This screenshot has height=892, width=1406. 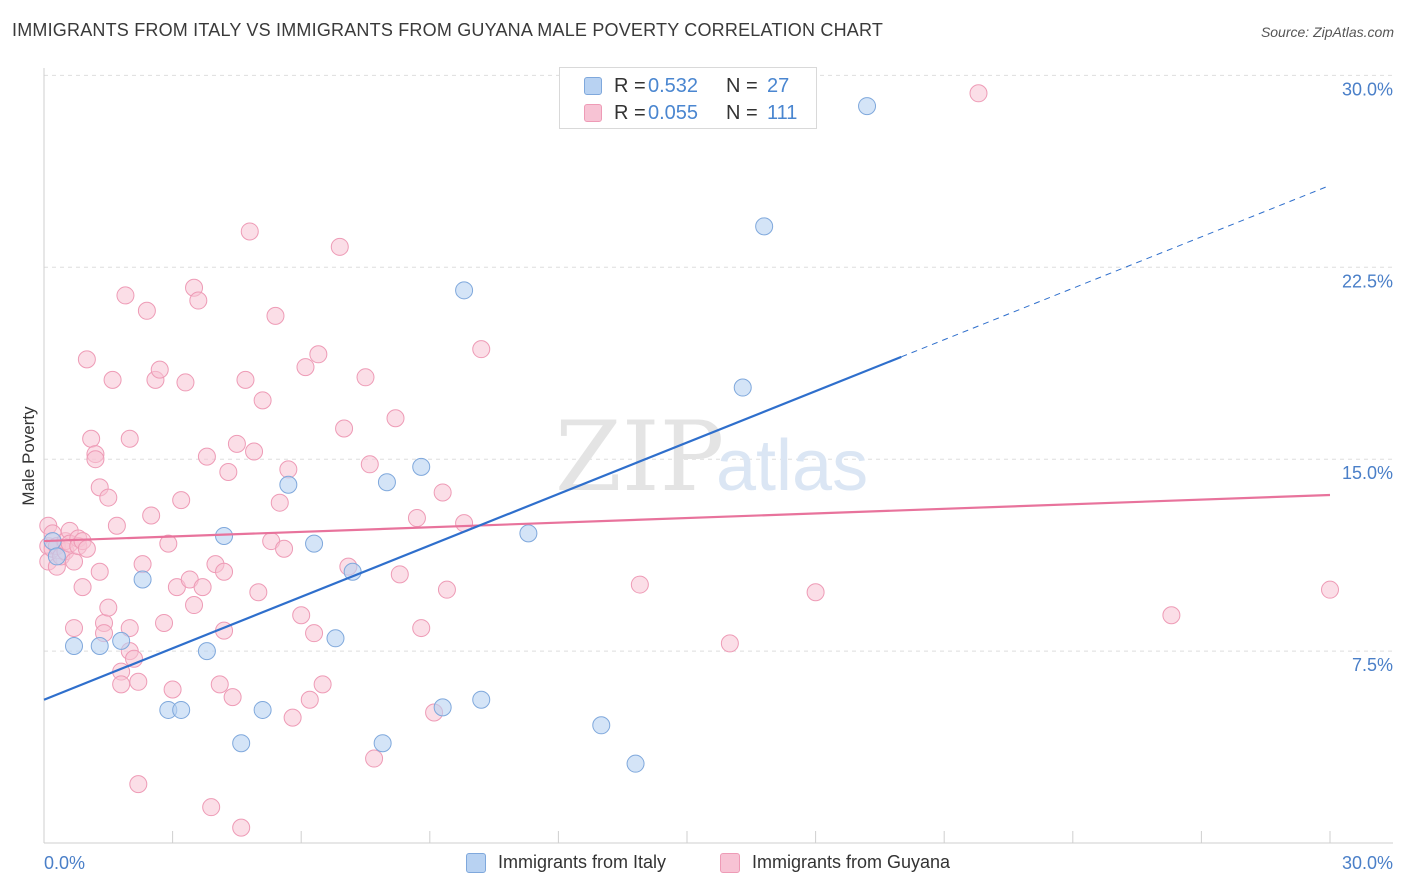 I want to click on legend-n-value: 111, so click(x=782, y=112).